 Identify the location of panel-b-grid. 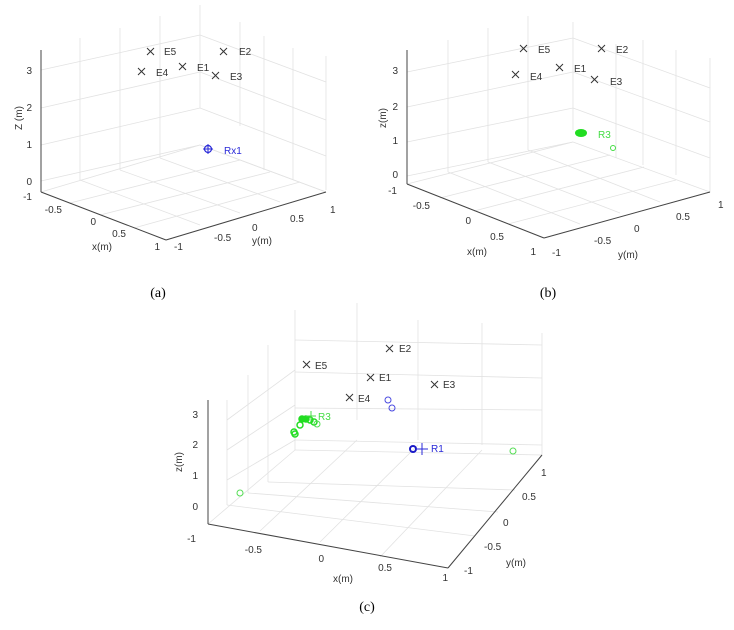
(558, 127).